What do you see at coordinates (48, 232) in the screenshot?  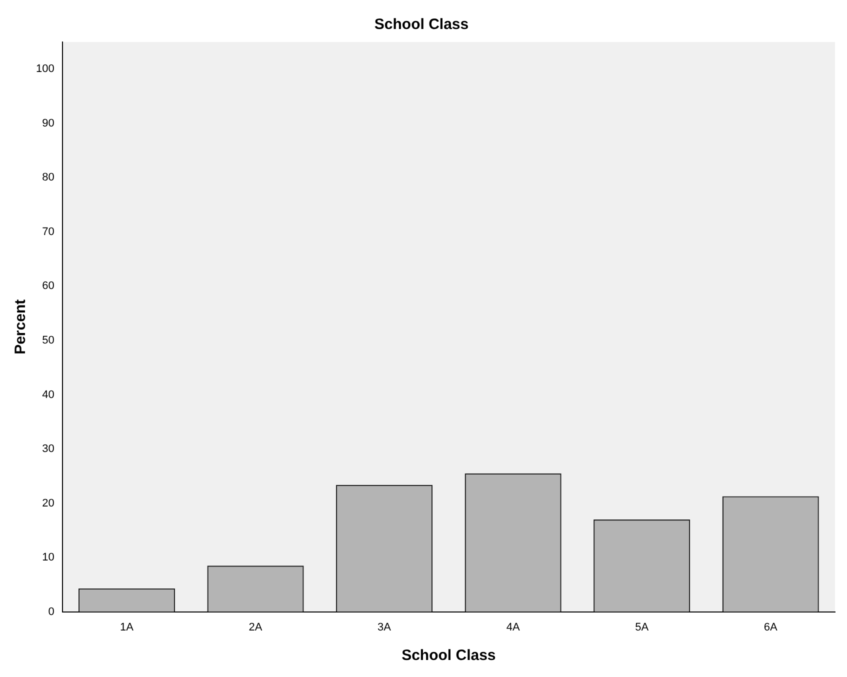 I see `y-tick-label: 70` at bounding box center [48, 232].